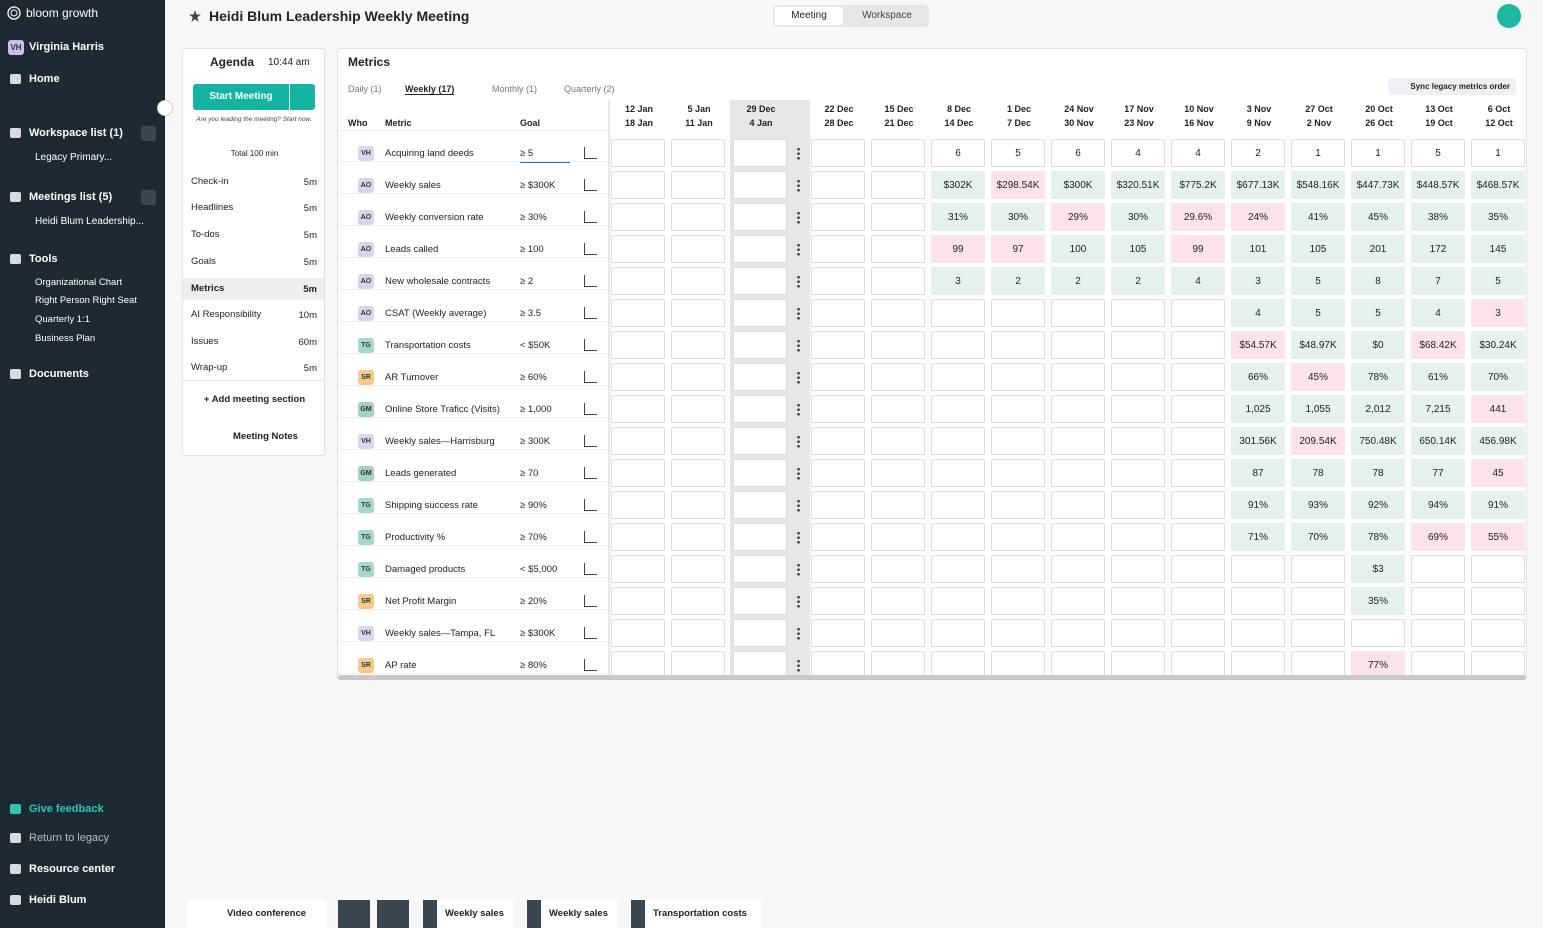  I want to click on metric-name: Weekly sales—Harrisburg, so click(440, 441).